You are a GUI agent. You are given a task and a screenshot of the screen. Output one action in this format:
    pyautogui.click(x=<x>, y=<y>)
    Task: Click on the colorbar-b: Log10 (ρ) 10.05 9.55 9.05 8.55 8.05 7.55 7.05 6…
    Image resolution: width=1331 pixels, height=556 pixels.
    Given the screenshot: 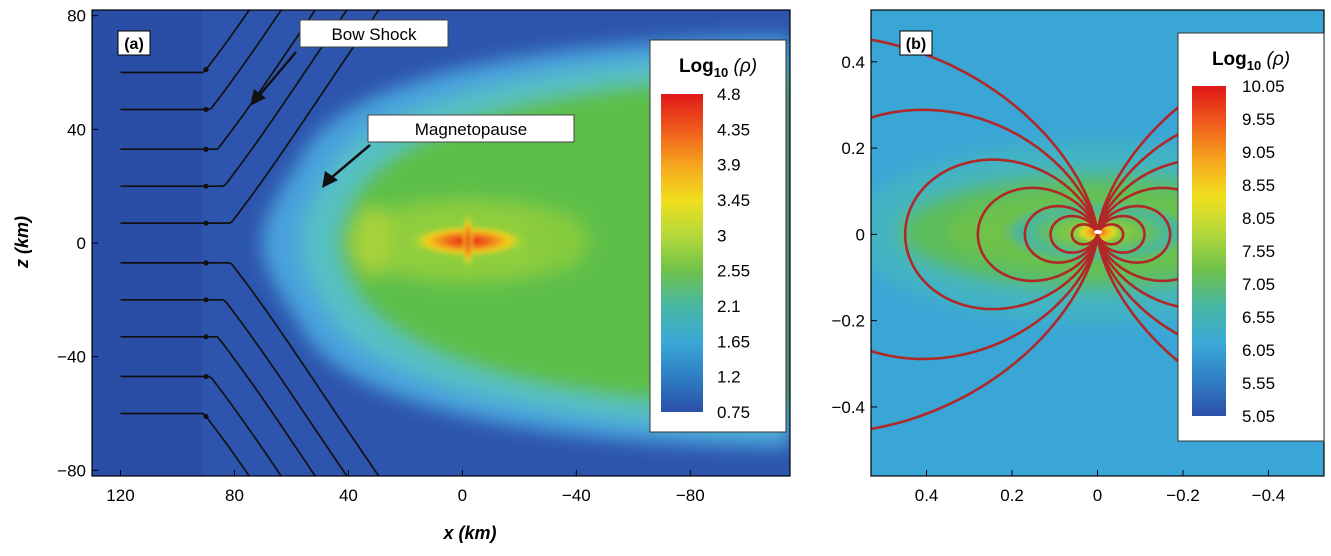 What is the action you would take?
    pyautogui.click(x=1251, y=237)
    